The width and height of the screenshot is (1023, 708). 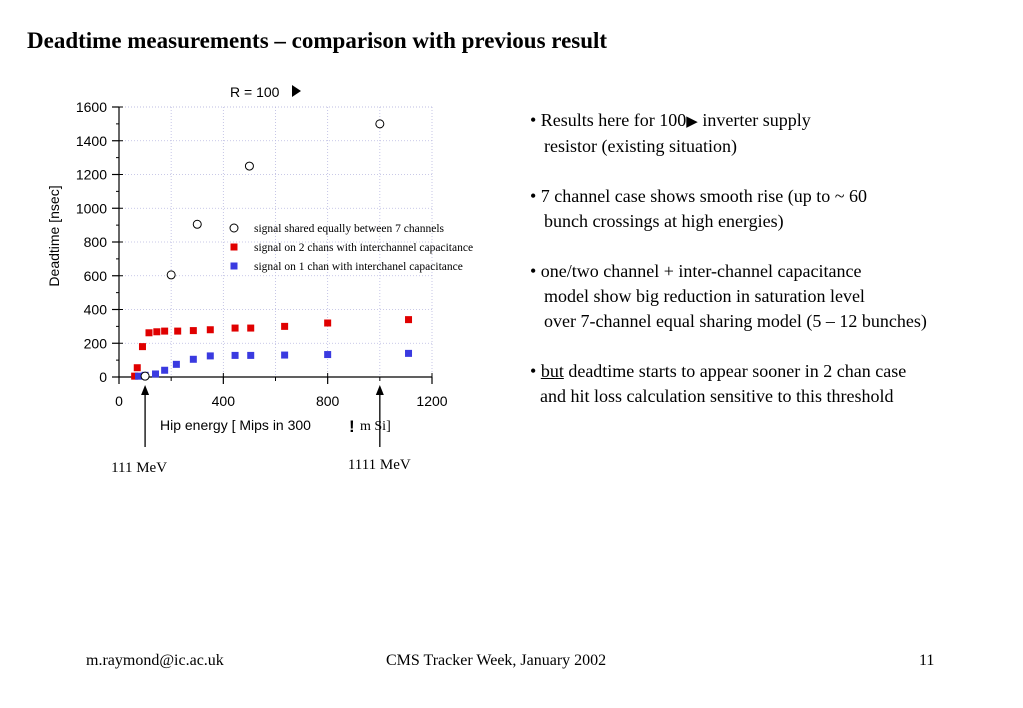 What do you see at coordinates (139, 468) in the screenshot?
I see `annotation-label: 111 MeV` at bounding box center [139, 468].